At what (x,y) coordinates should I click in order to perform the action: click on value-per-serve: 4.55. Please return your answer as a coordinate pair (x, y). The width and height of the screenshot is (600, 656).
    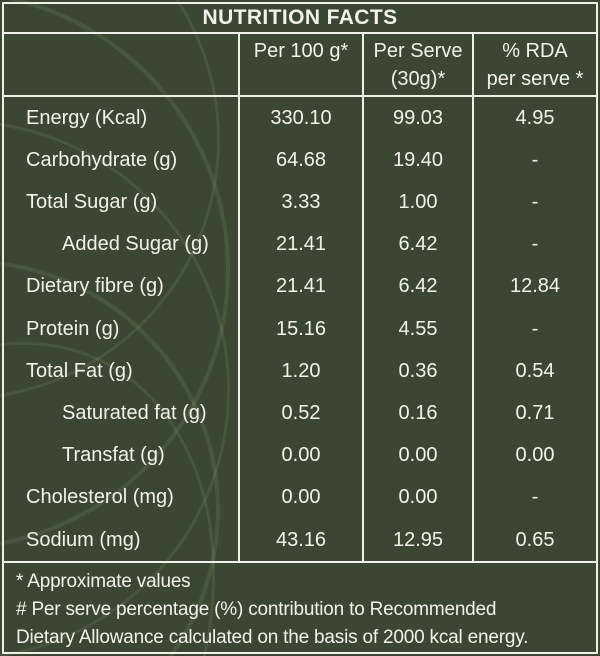
    Looking at the image, I should click on (417, 329).